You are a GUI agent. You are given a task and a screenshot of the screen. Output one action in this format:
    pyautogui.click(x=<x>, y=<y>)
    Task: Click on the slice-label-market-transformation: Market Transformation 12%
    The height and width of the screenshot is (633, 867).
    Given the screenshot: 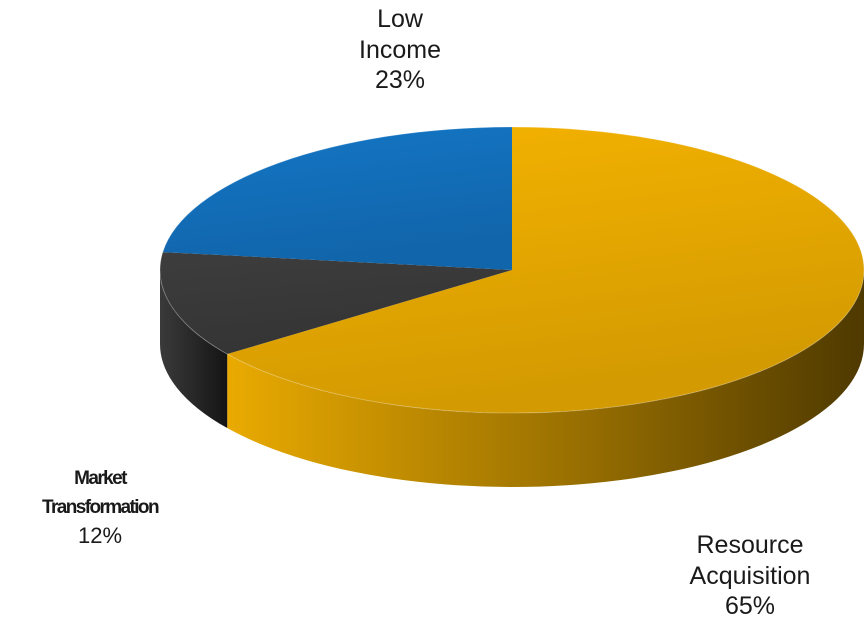 What is the action you would take?
    pyautogui.click(x=100, y=507)
    